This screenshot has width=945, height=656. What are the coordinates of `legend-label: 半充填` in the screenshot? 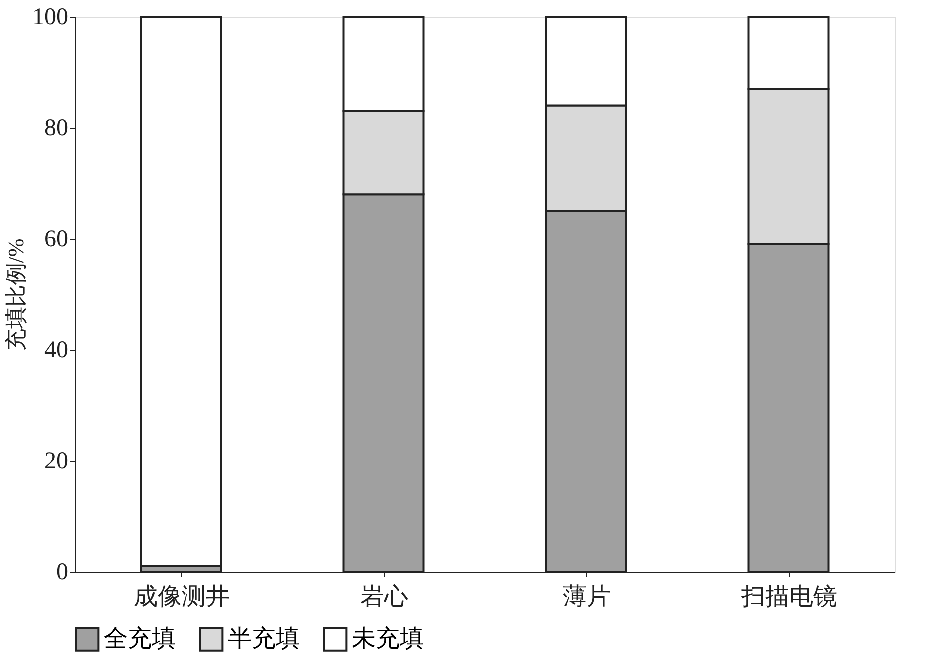 It's located at (264, 639).